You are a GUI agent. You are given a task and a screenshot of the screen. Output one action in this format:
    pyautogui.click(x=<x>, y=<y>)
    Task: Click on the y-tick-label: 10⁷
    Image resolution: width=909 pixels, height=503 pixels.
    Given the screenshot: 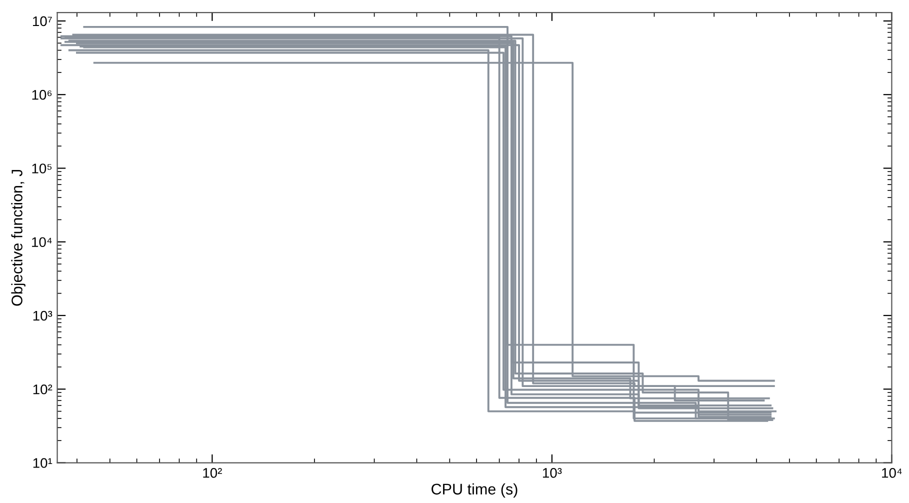 What is the action you would take?
    pyautogui.click(x=42, y=21)
    